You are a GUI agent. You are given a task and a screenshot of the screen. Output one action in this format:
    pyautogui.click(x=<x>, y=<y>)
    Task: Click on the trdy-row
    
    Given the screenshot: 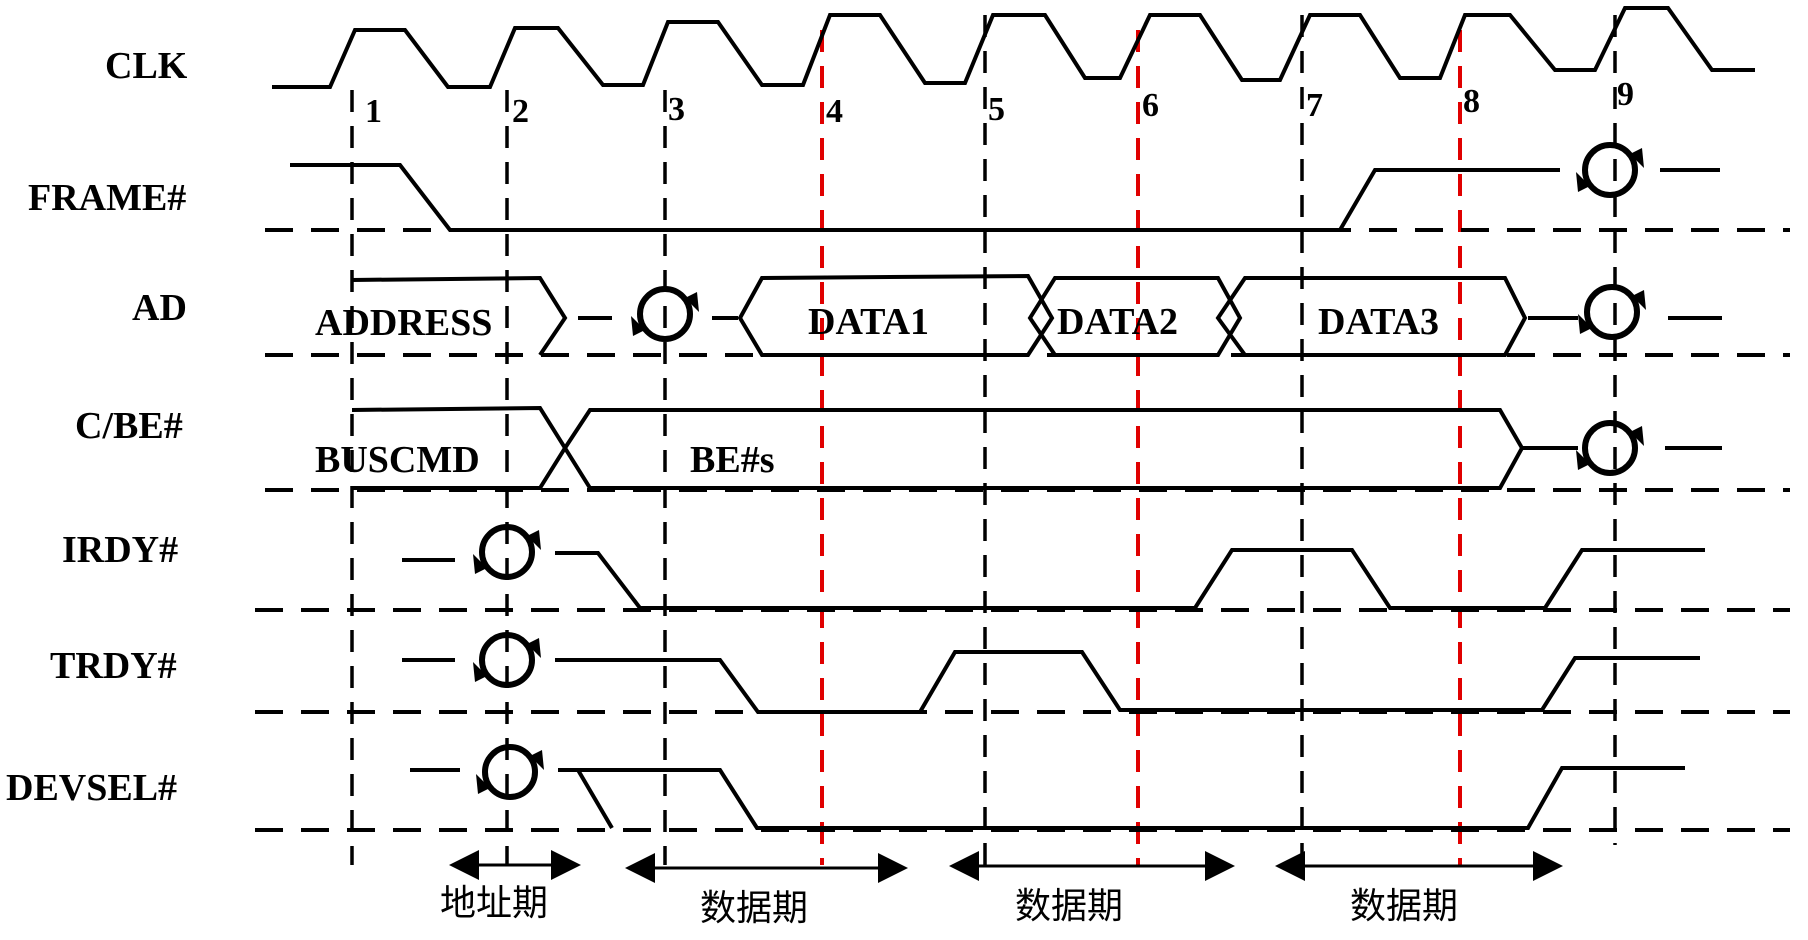 What is the action you would take?
    pyautogui.click(x=1022, y=674)
    